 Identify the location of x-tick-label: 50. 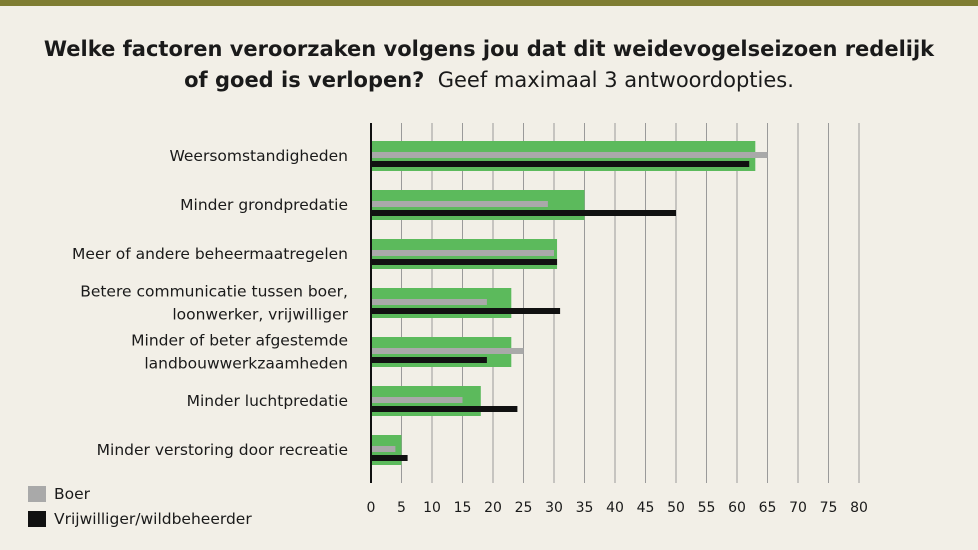
(676, 508).